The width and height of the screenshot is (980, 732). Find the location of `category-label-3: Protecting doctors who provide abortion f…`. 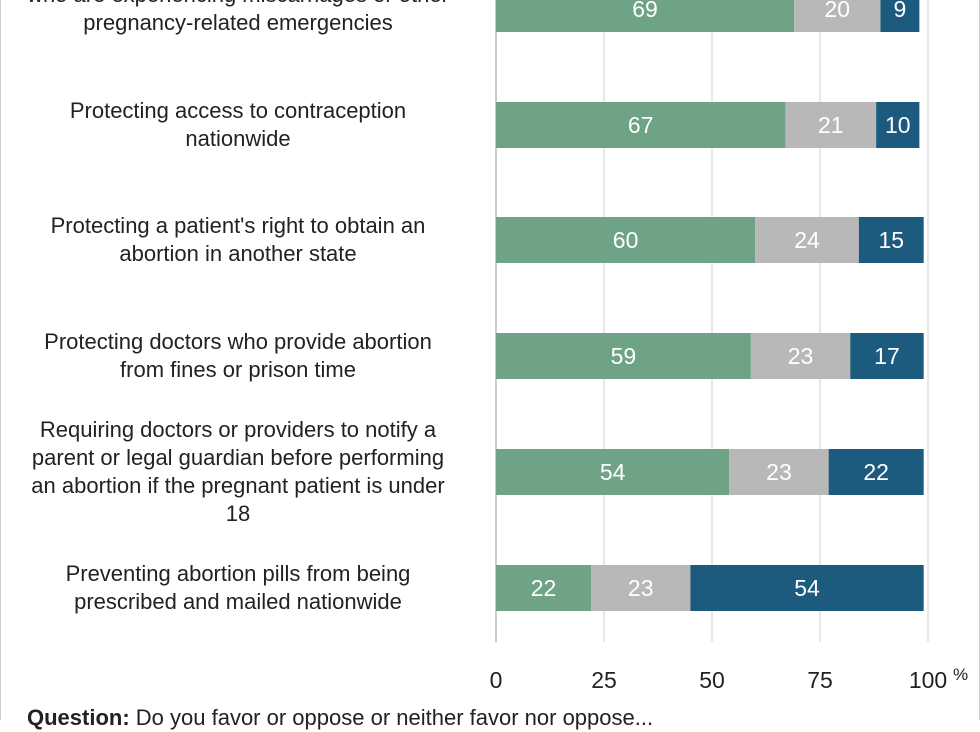

category-label-3: Protecting doctors who provide abortion f… is located at coordinates (238, 356).